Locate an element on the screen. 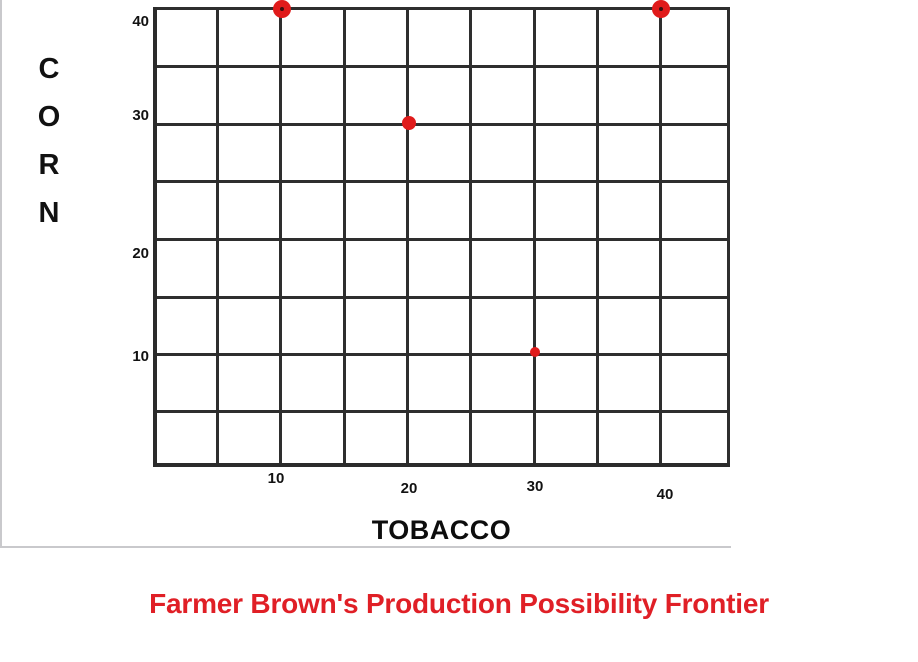 This screenshot has height=662, width=918. y-axis-tick-label: 40 is located at coordinates (140, 21).